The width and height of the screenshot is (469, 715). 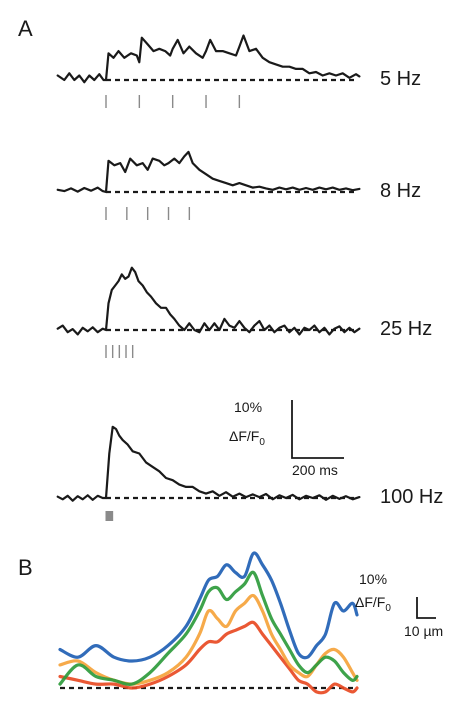 I want to click on trace-group-25-hz: 25 Hz, so click(x=244, y=312).